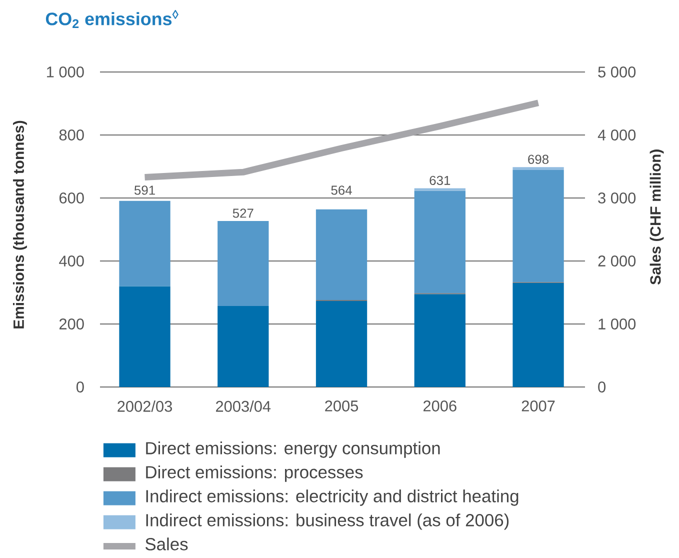  I want to click on x-tick-label: 2003/04, so click(243, 406).